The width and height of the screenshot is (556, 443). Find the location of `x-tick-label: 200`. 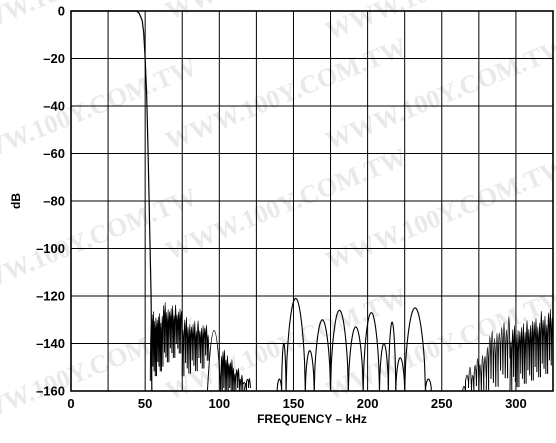

x-tick-label: 200 is located at coordinates (368, 403).